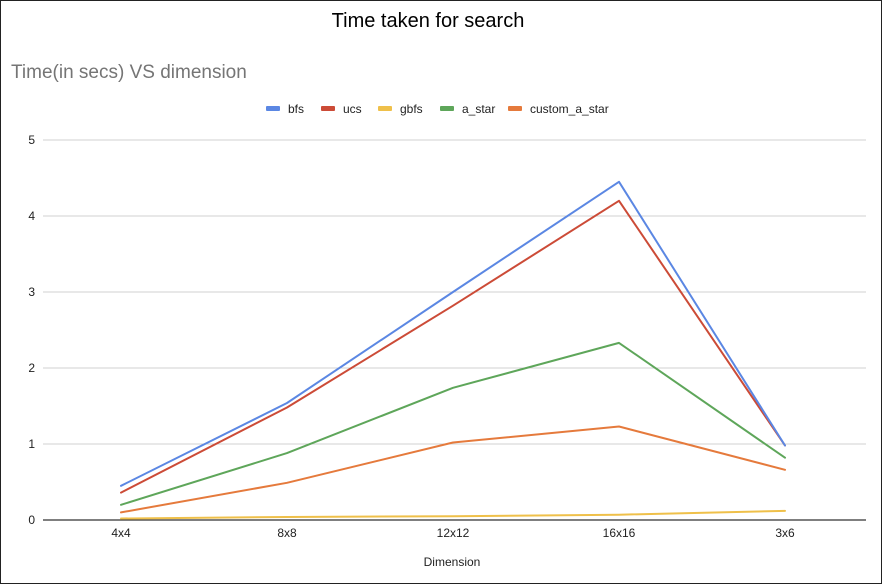  Describe the element at coordinates (31, 216) in the screenshot. I see `y-tick-label: 4` at that location.